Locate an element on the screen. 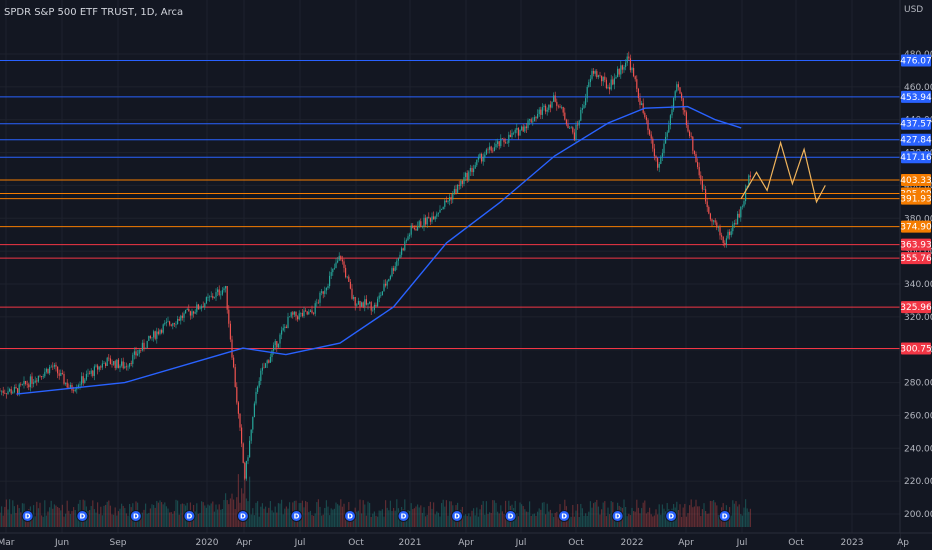 The image size is (932, 550). level-price-text: 437.57 is located at coordinates (916, 125).